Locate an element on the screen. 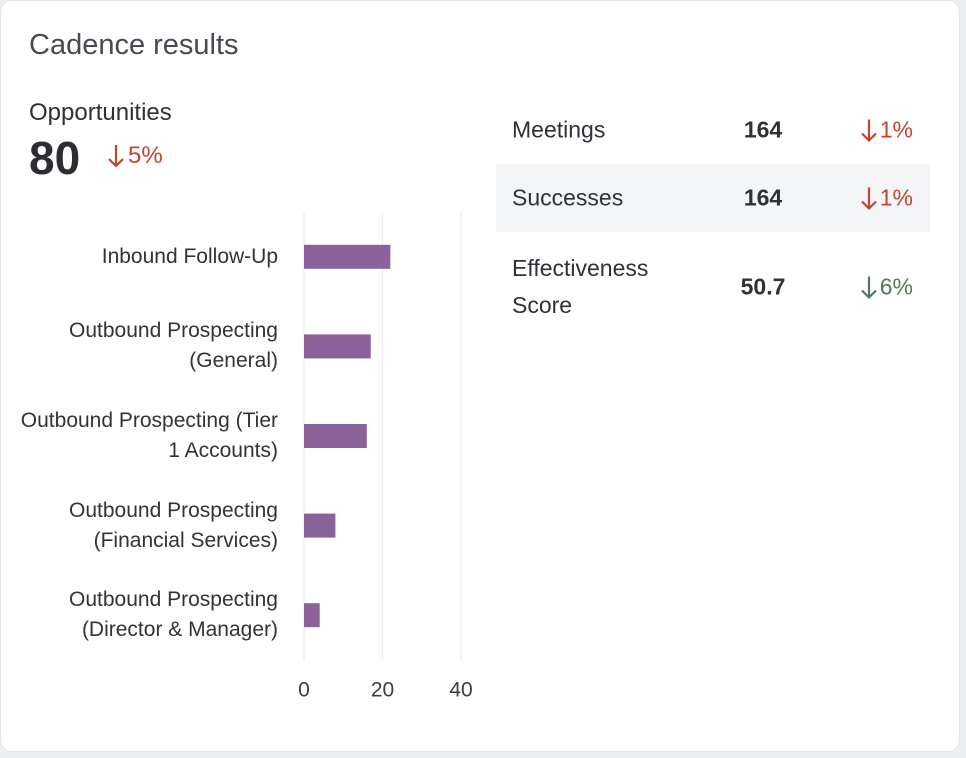  metric-name: Successes is located at coordinates (568, 197).